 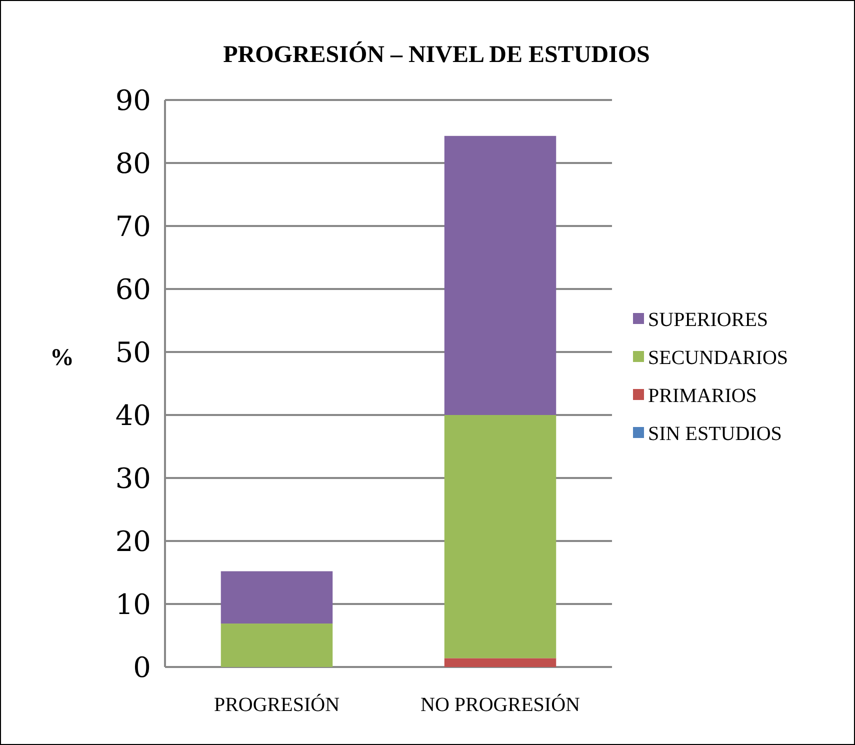 What do you see at coordinates (133, 415) in the screenshot?
I see `y-tick-label: 40` at bounding box center [133, 415].